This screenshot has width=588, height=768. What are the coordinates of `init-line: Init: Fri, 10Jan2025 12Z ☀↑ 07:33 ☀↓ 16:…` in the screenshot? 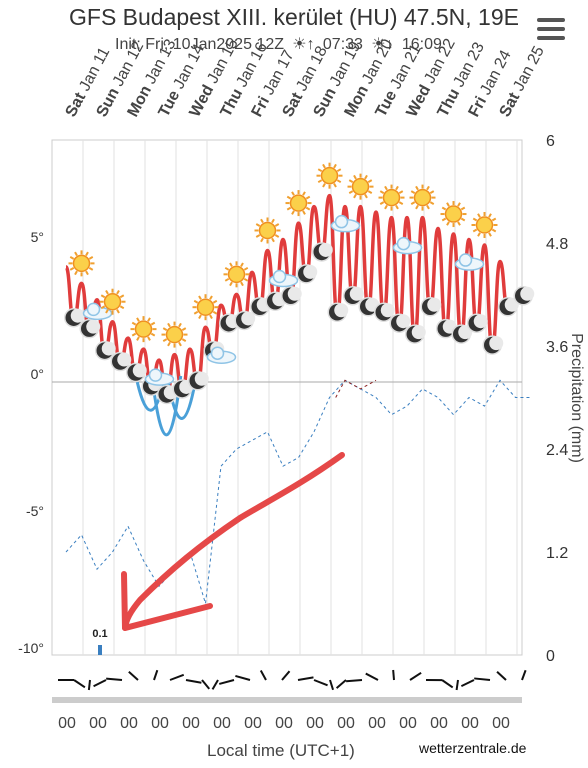 It's located at (278, 44).